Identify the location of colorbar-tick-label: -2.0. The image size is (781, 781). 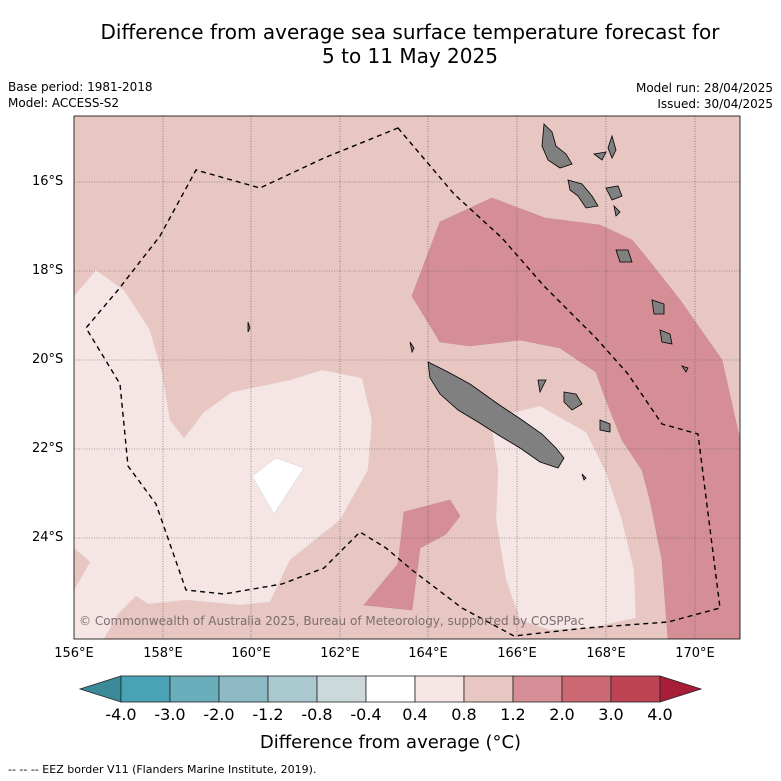
(219, 714).